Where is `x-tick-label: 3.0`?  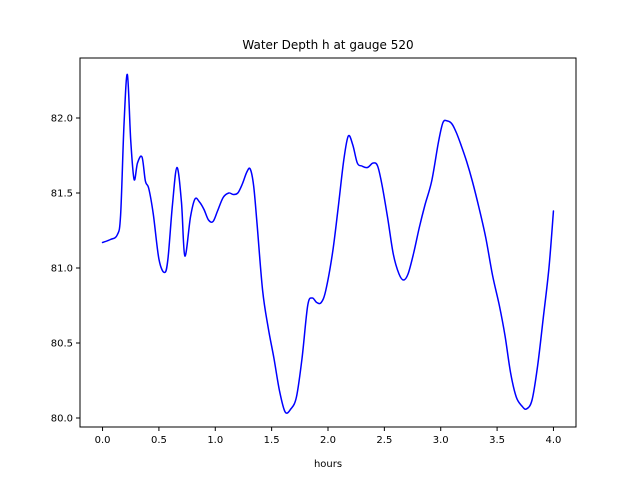
x-tick-label: 3.0 is located at coordinates (441, 440).